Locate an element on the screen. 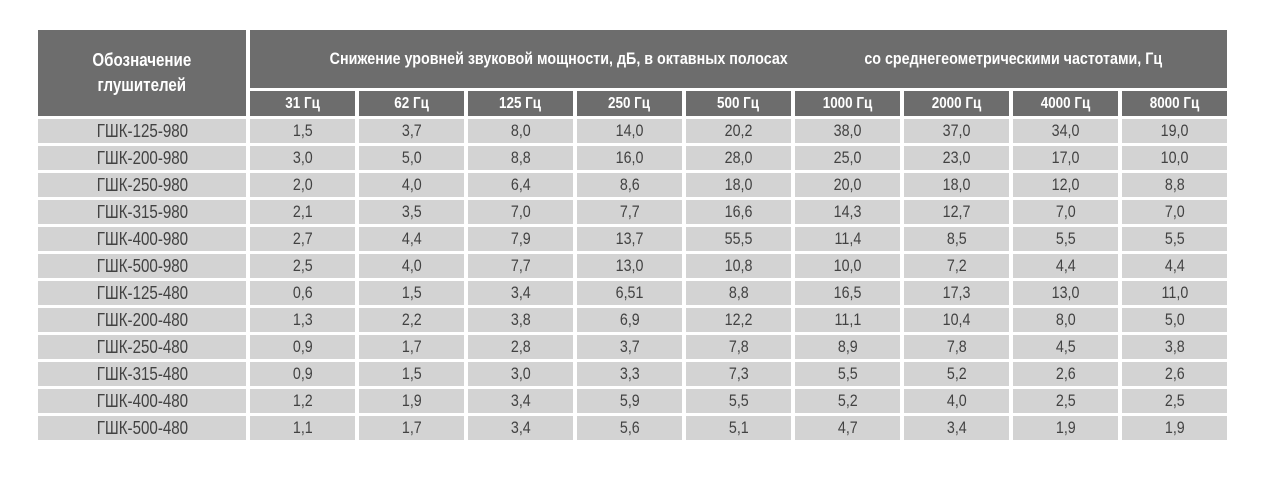 The height and width of the screenshot is (489, 1280). attenuation-value: 1,5 is located at coordinates (302, 130).